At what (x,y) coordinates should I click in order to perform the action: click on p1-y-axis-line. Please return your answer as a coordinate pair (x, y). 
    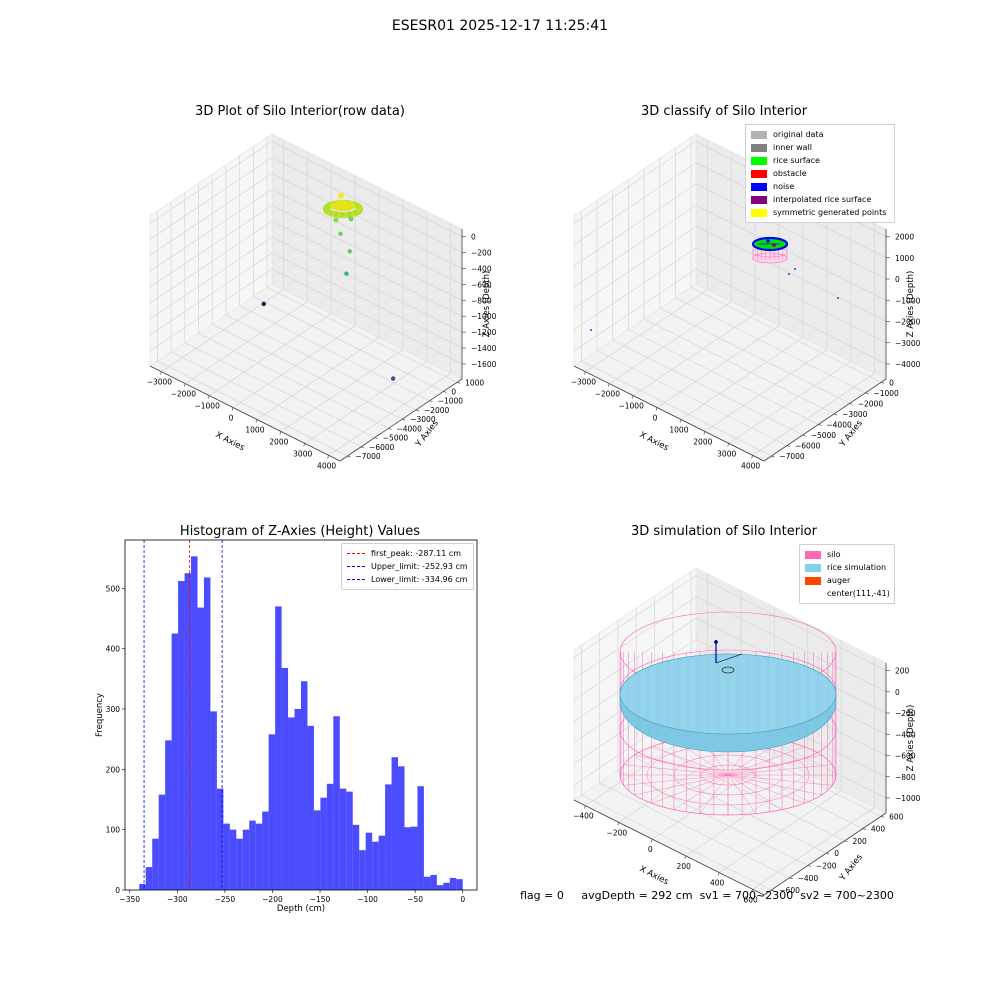
    Looking at the image, I should click on (401, 420).